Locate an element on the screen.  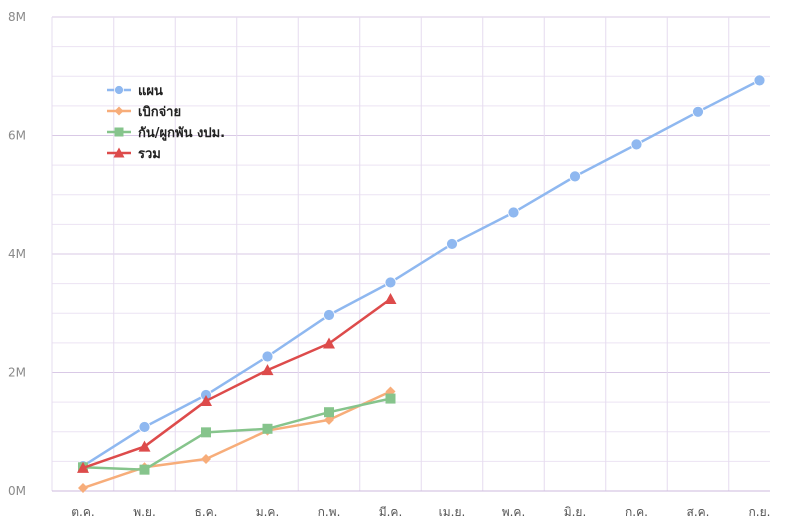
x-tick-label: ก.ค. is located at coordinates (636, 512).